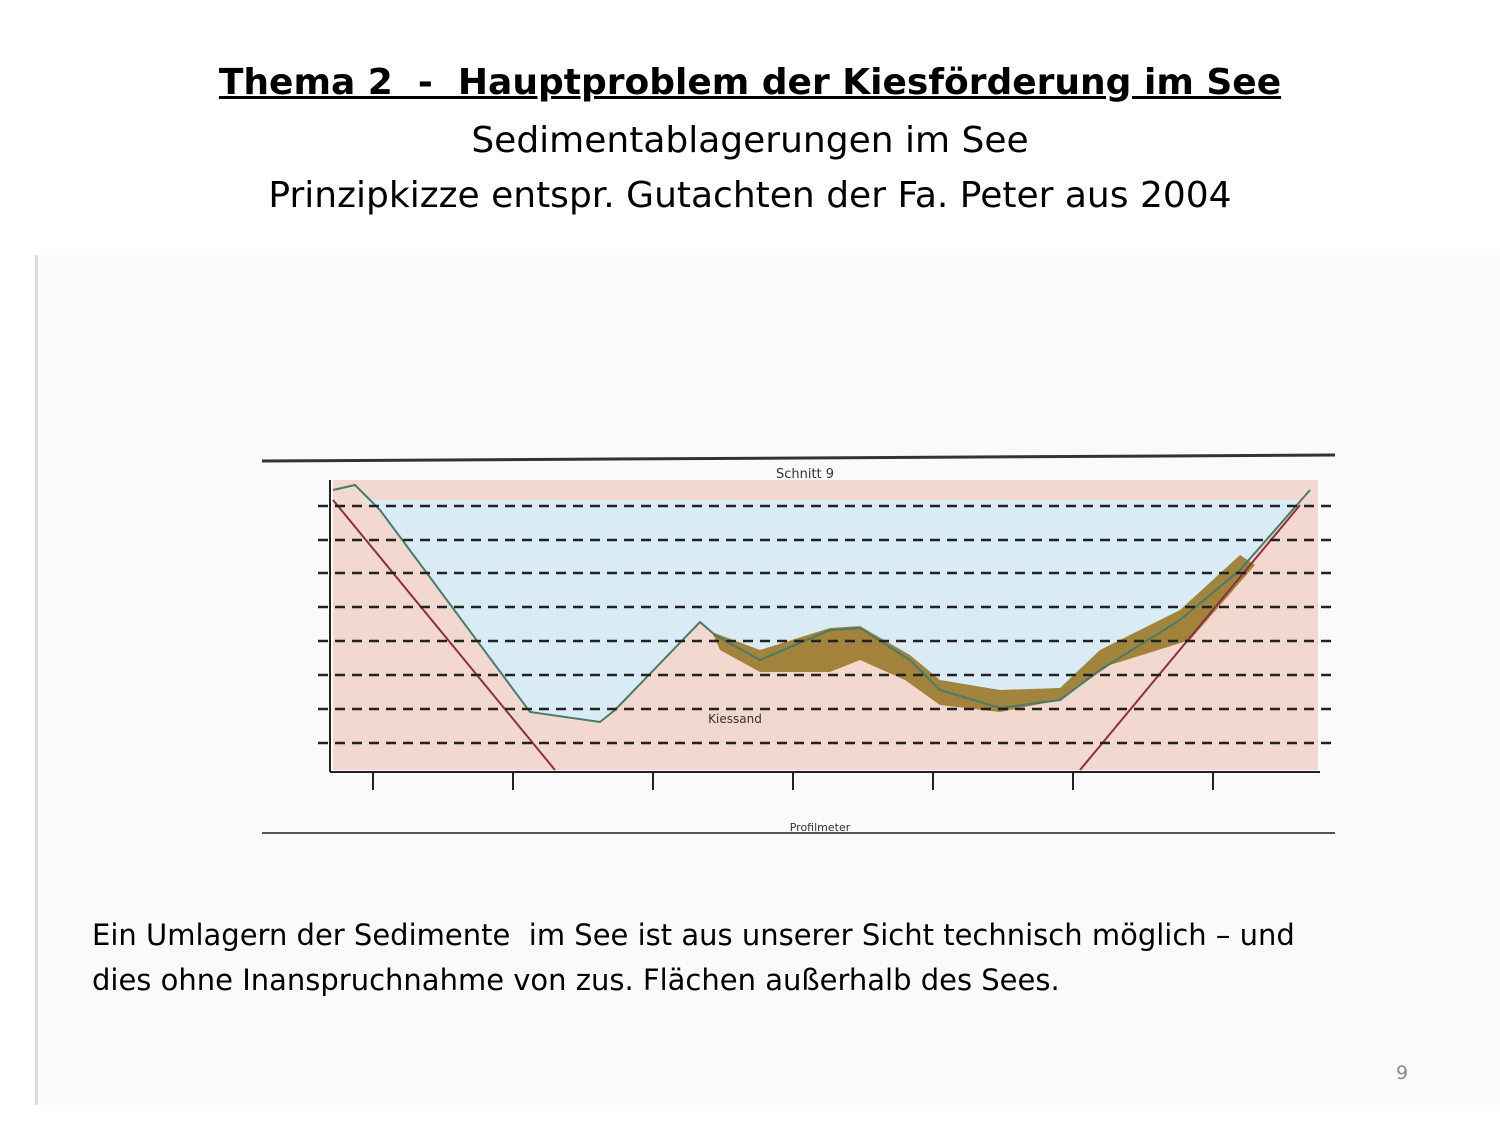  I want to click on page-number: 9, so click(1402, 1073).